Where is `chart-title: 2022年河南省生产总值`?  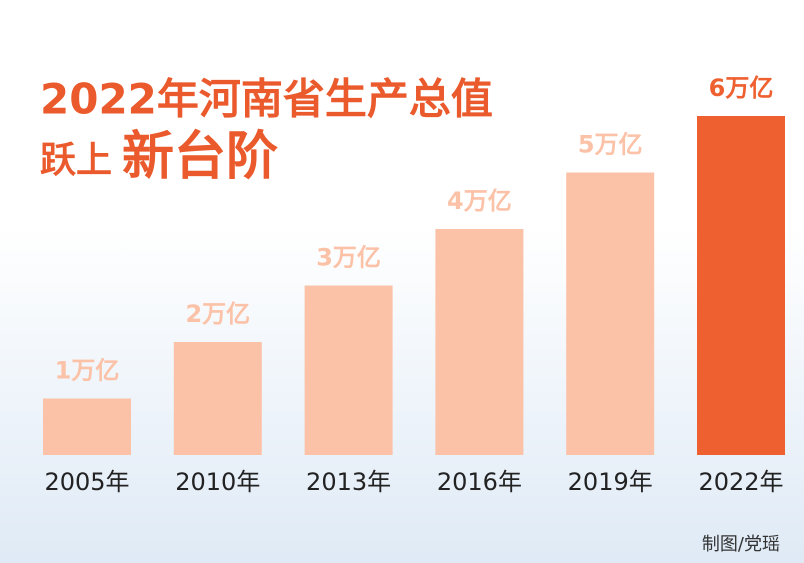 chart-title: 2022年河南省生产总值 is located at coordinates (266, 99).